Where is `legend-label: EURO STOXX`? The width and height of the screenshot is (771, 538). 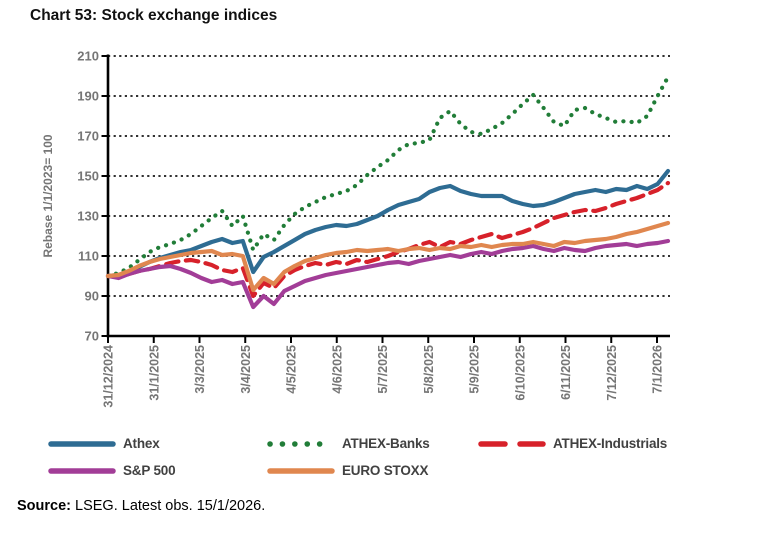 legend-label: EURO STOXX is located at coordinates (385, 470).